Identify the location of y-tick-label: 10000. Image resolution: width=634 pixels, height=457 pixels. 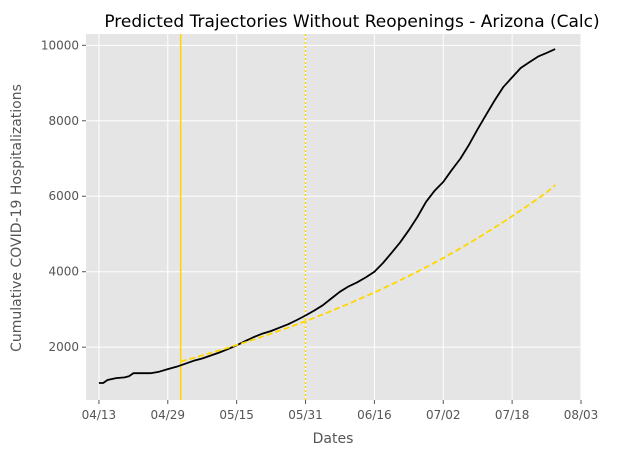
(60, 45).